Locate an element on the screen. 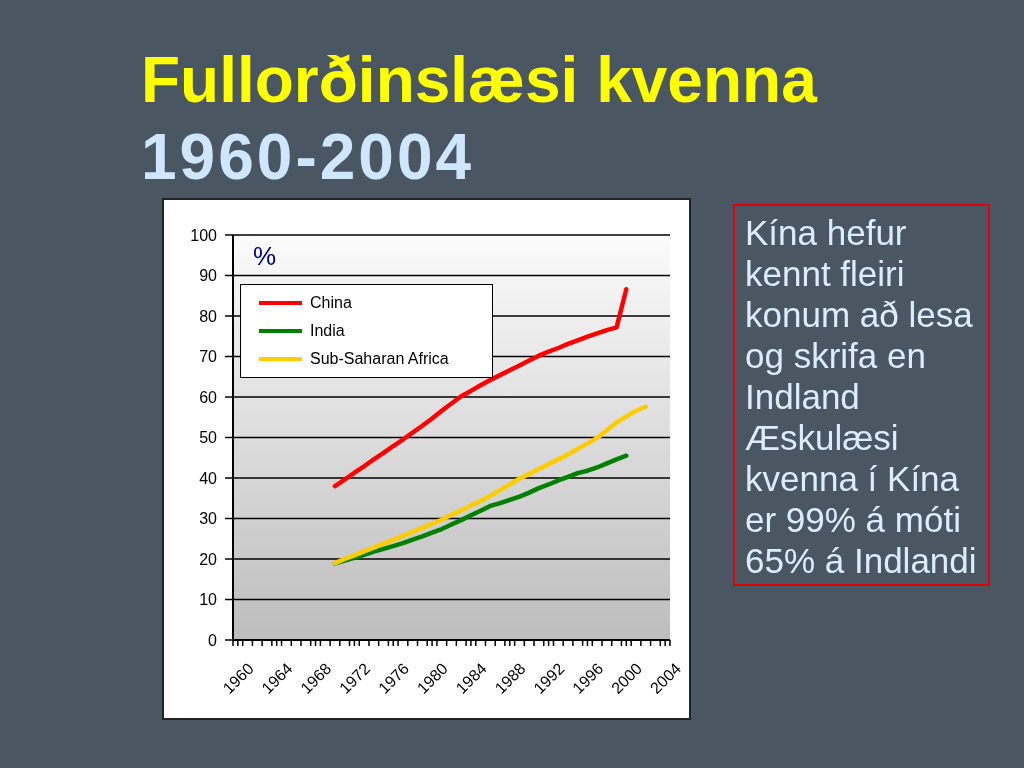 The width and height of the screenshot is (1024, 768). y-tick-label: 20 is located at coordinates (208, 559).